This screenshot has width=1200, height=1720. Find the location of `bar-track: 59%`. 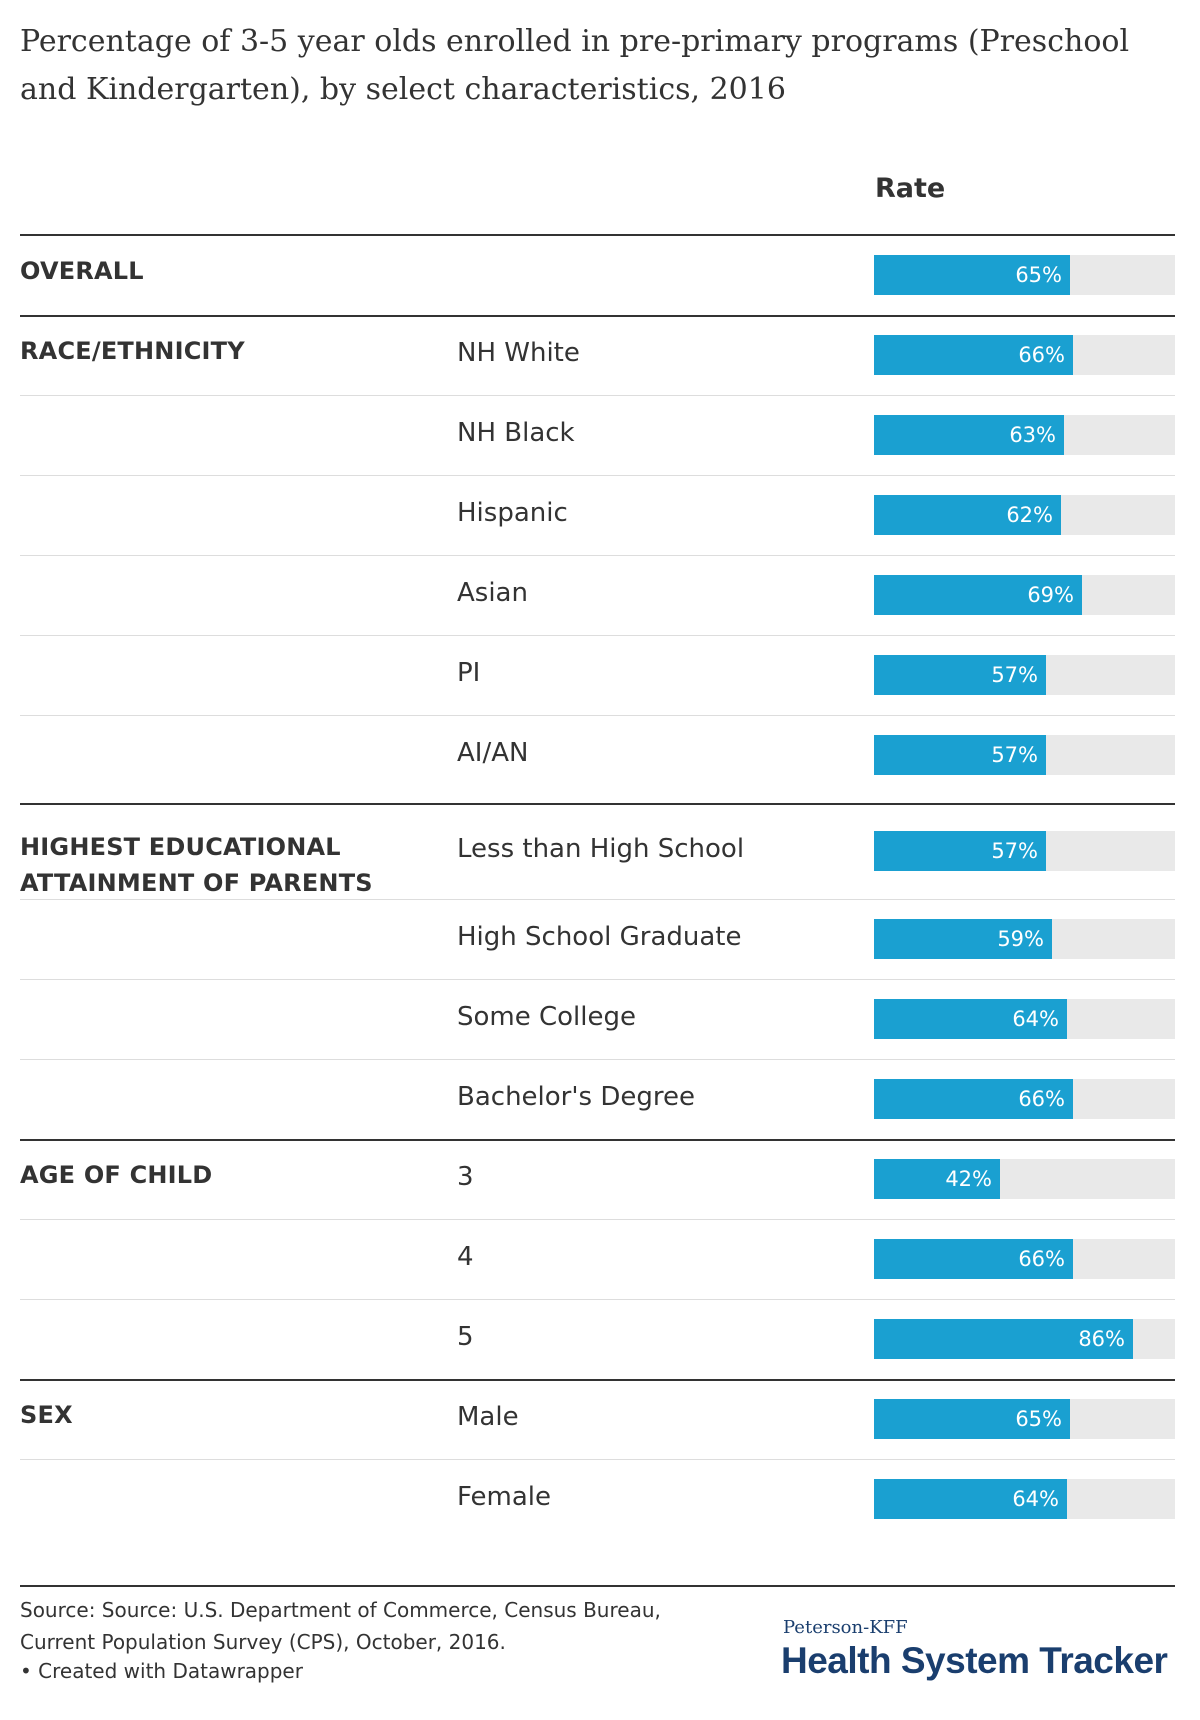

bar-track: 59% is located at coordinates (1024, 939).